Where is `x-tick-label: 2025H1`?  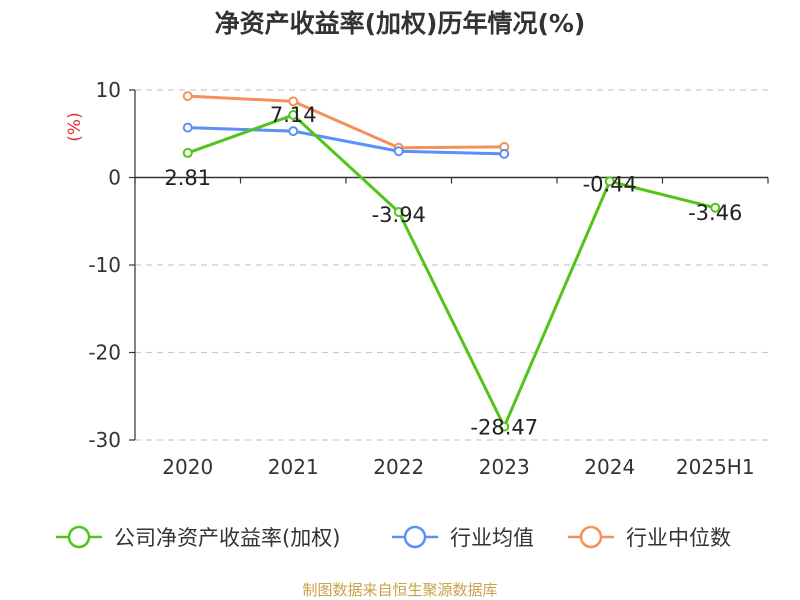
x-tick-label: 2025H1 is located at coordinates (715, 467).